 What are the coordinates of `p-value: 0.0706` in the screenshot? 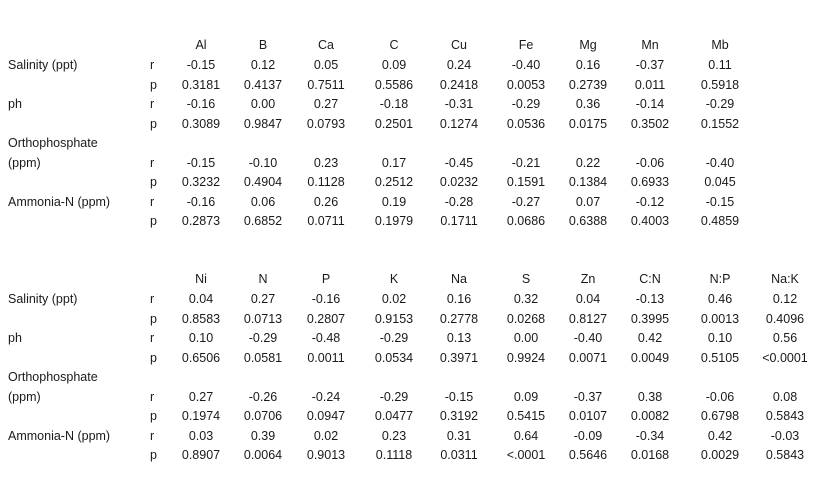 It's located at (263, 416).